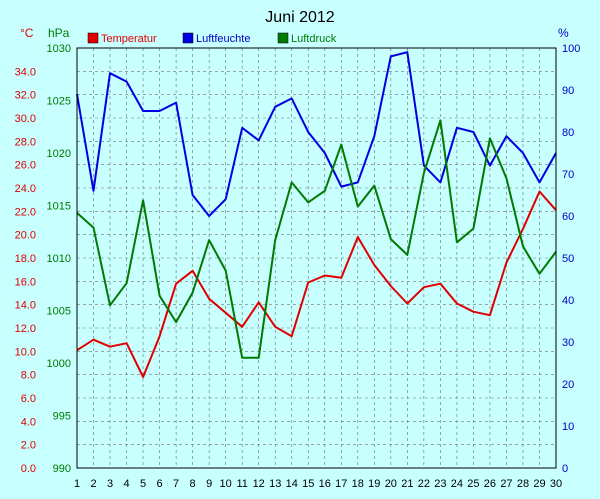  What do you see at coordinates (25, 212) in the screenshot?
I see `temp-tick-label: 22.0` at bounding box center [25, 212].